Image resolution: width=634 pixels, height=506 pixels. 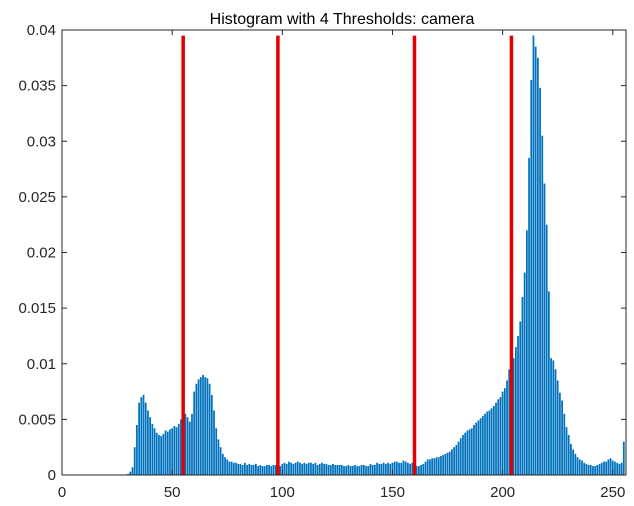 What do you see at coordinates (41, 364) in the screenshot?
I see `y-tick-label: 0.01` at bounding box center [41, 364].